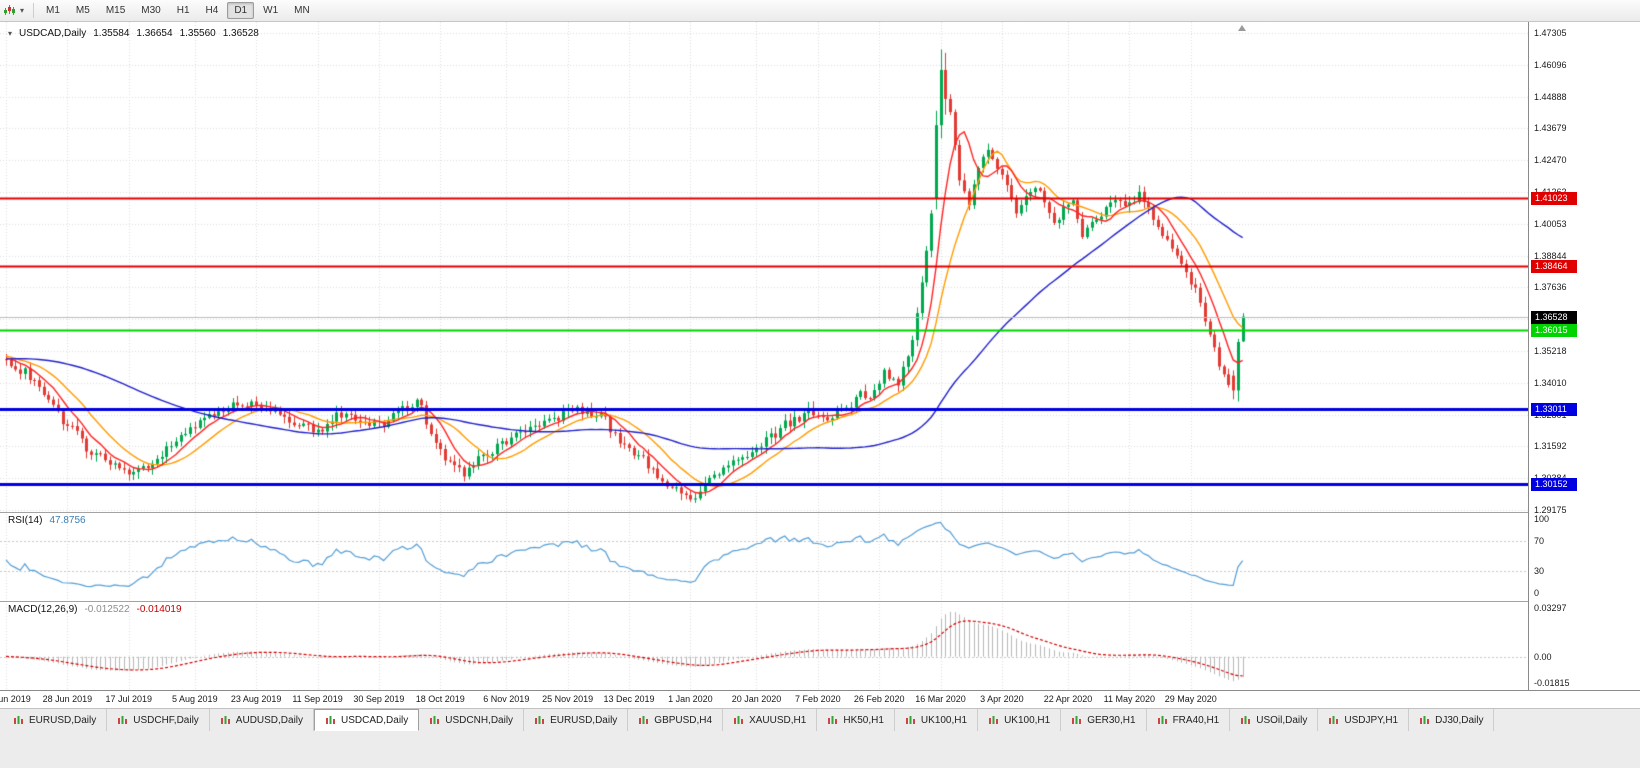 The height and width of the screenshot is (768, 1640). What do you see at coordinates (183, 10) in the screenshot?
I see `timeframe-button-h1: H1` at bounding box center [183, 10].